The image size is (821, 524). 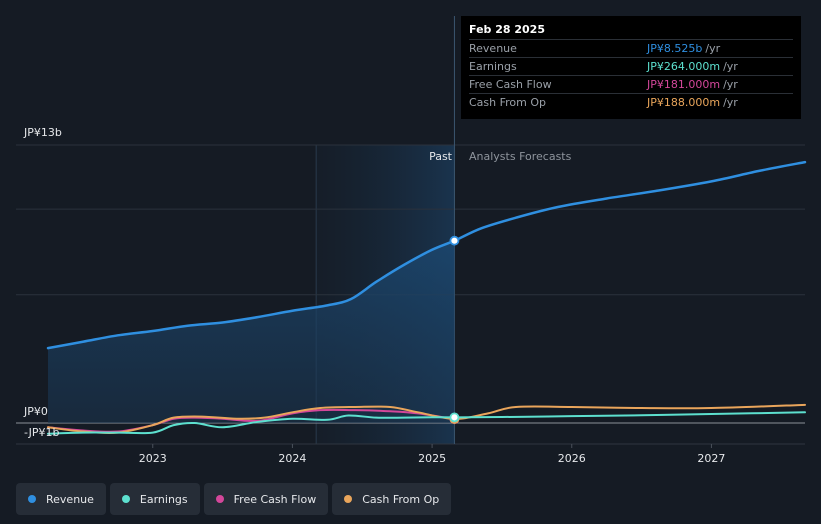 I want to click on y-axis-negative-label: -JP¥1b, so click(x=41, y=432).